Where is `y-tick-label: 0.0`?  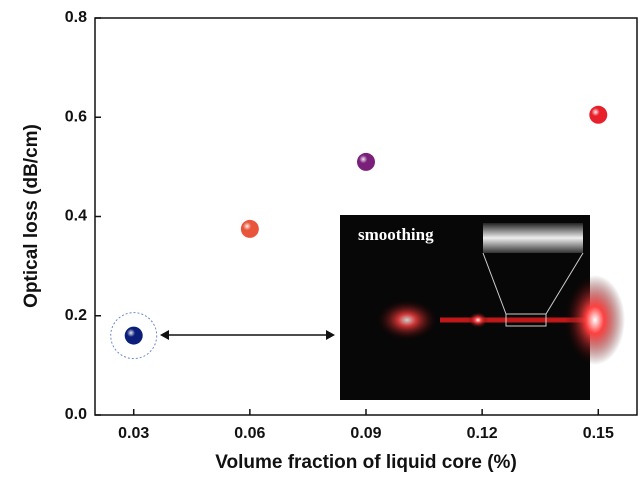
y-tick-label: 0.0 is located at coordinates (76, 414).